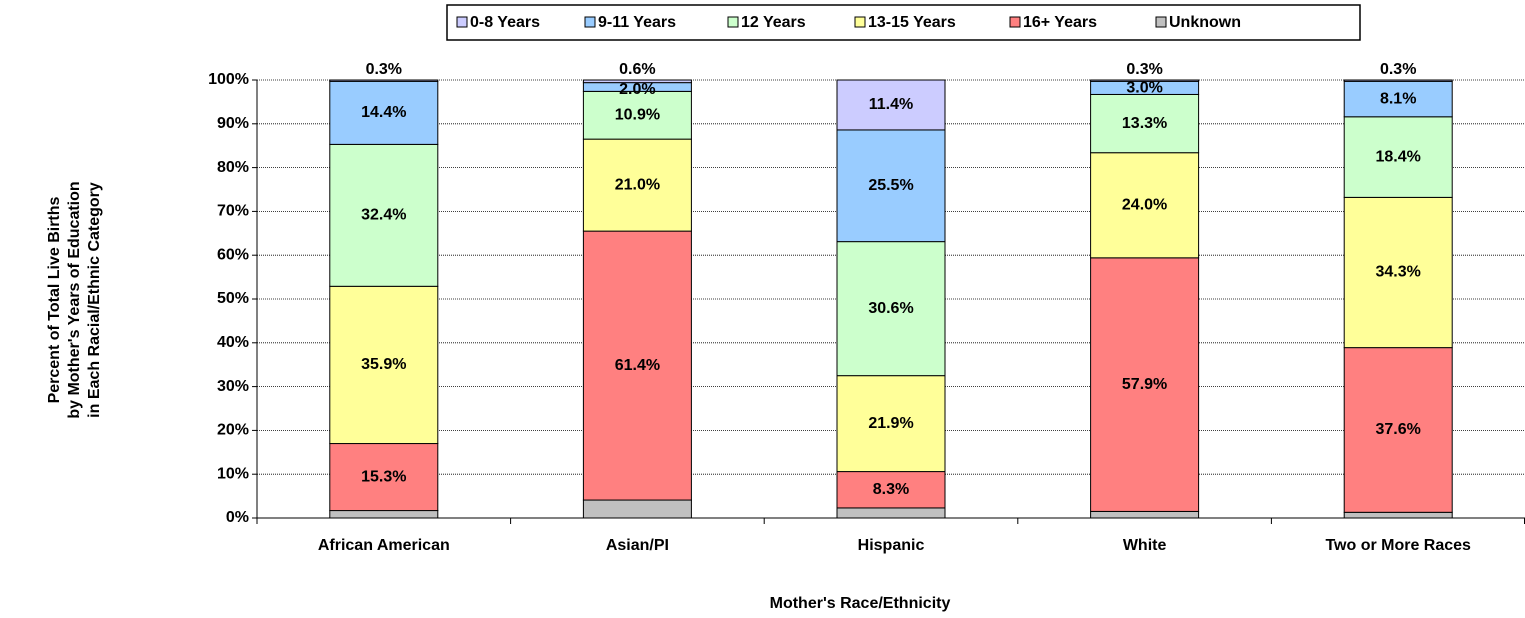 The height and width of the screenshot is (618, 1525). I want to click on data-label: 32.4%, so click(383, 215).